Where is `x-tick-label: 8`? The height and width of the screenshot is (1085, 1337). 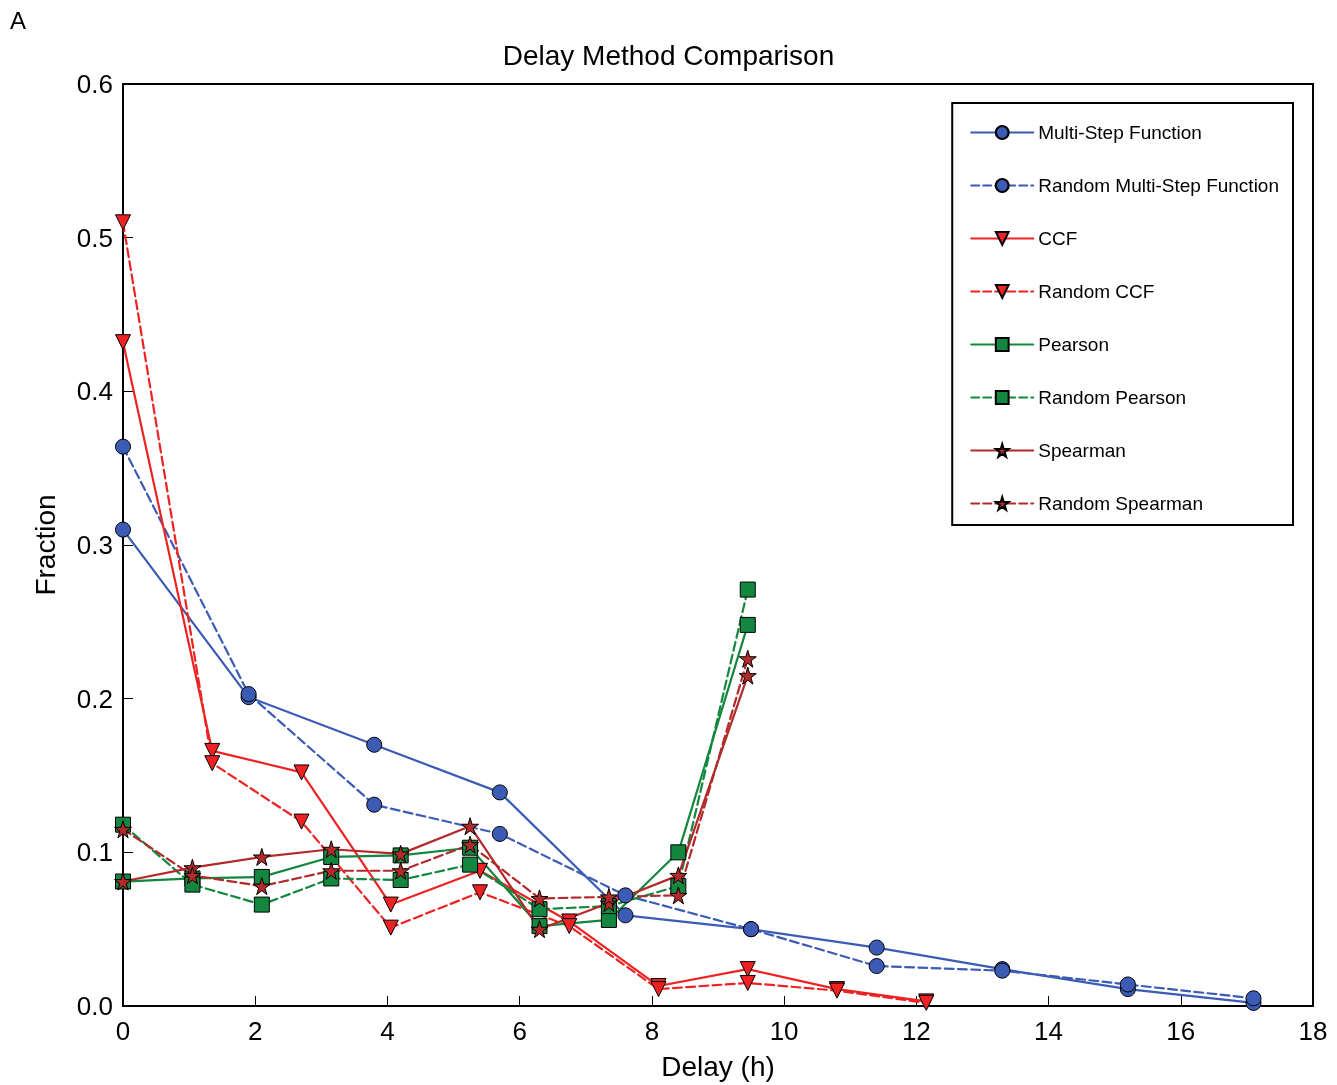
x-tick-label: 8 is located at coordinates (652, 1031).